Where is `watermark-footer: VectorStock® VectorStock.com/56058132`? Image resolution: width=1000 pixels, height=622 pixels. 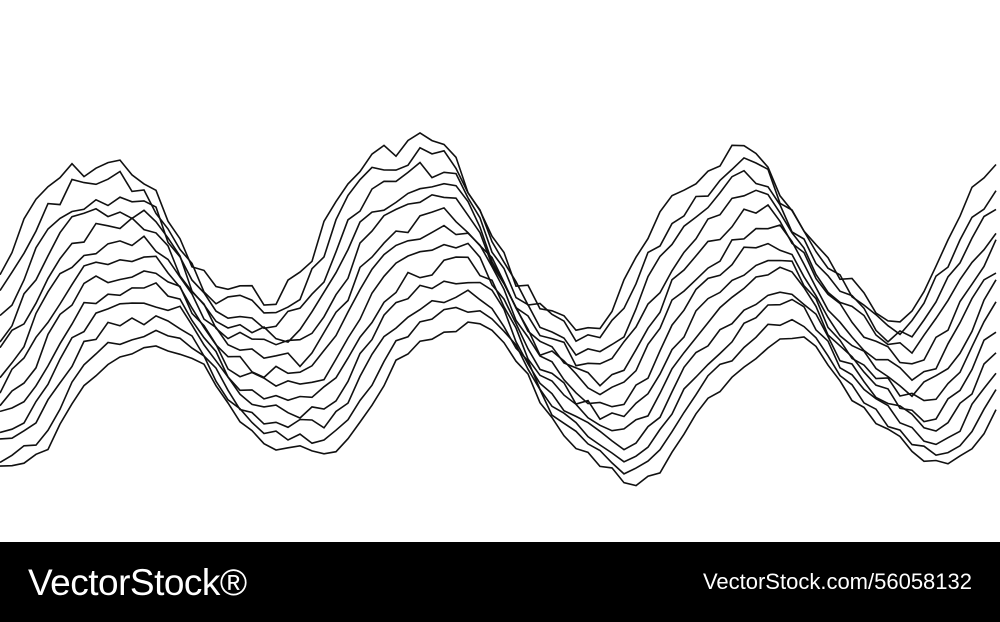 watermark-footer: VectorStock® VectorStock.com/56058132 is located at coordinates (500, 582).